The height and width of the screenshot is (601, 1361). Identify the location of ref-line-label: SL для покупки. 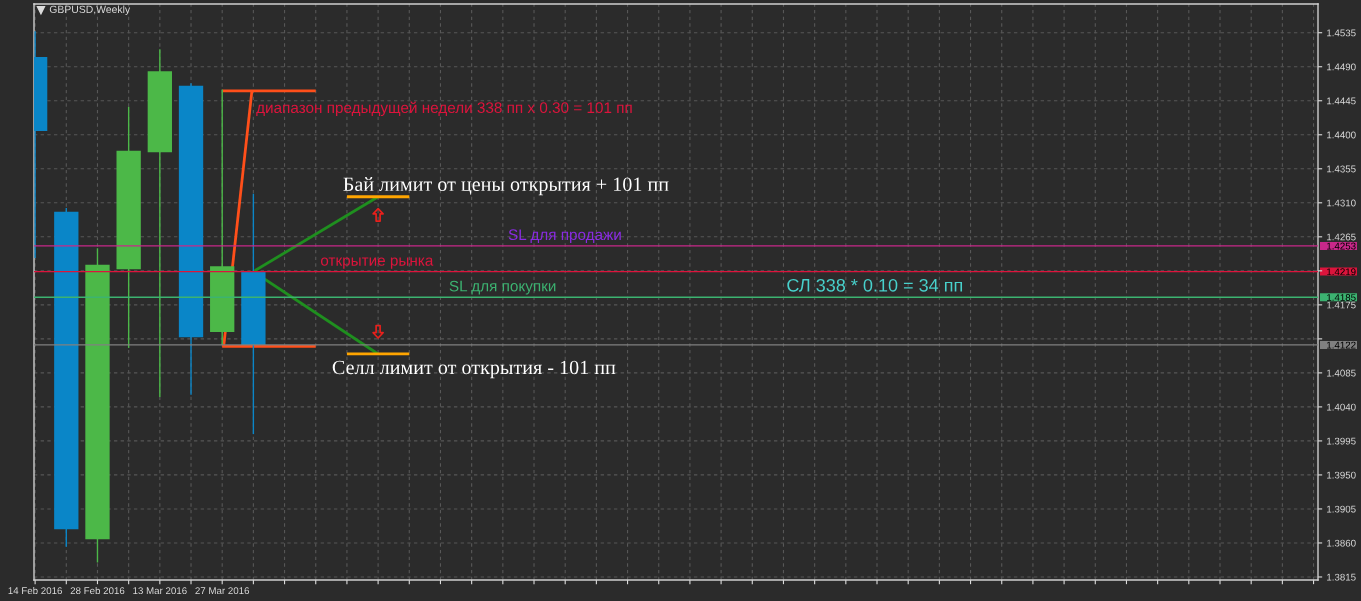
(502, 287).